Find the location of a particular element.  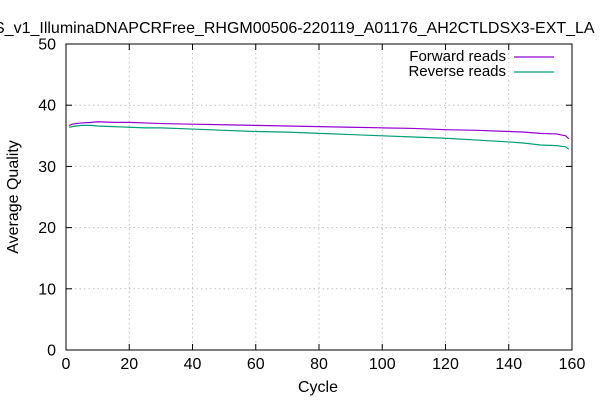

x-tick-label: 120 is located at coordinates (445, 364).